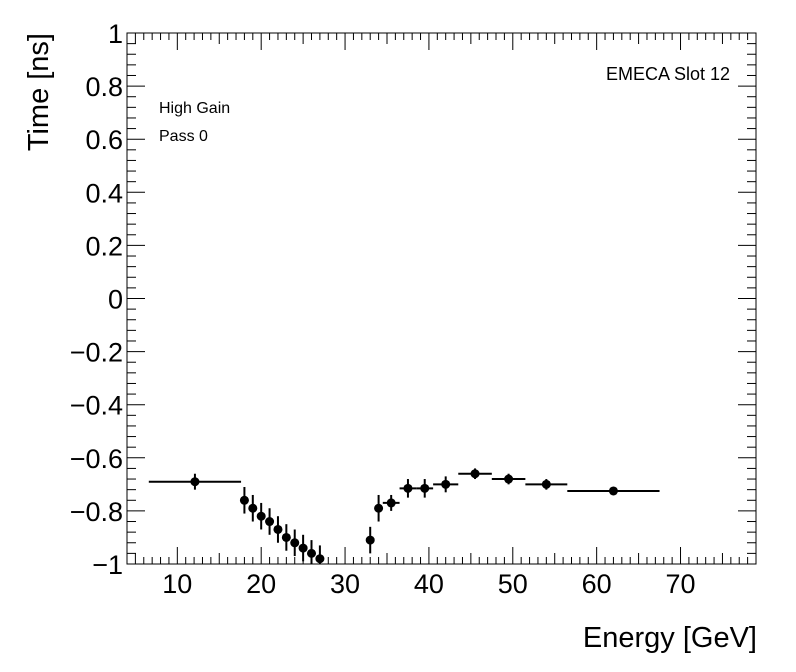  I want to click on y-tick-label: 0, so click(115, 300).